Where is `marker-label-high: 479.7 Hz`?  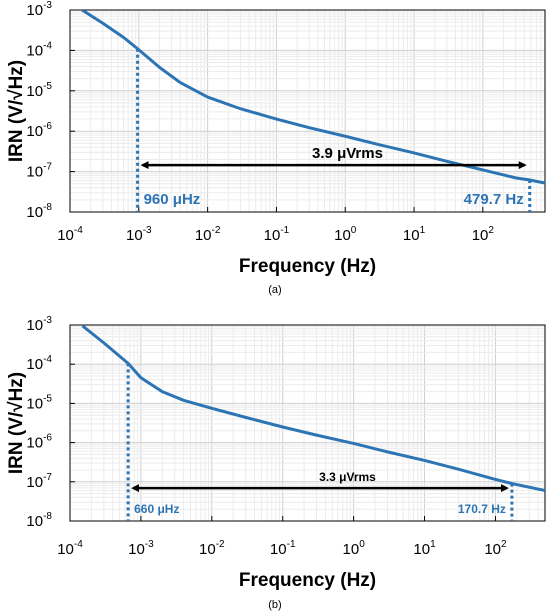
marker-label-high: 479.7 Hz is located at coordinates (494, 199).